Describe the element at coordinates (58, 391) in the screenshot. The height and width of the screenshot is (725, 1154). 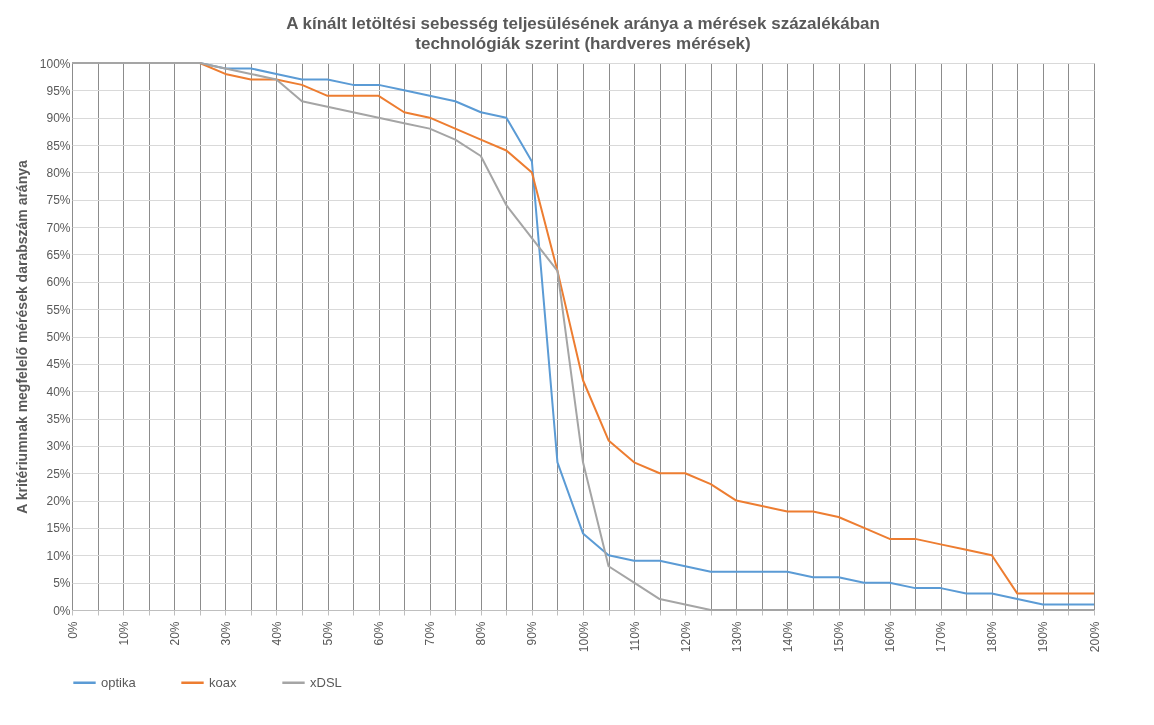
I see `y-tick-label: 40%` at that location.